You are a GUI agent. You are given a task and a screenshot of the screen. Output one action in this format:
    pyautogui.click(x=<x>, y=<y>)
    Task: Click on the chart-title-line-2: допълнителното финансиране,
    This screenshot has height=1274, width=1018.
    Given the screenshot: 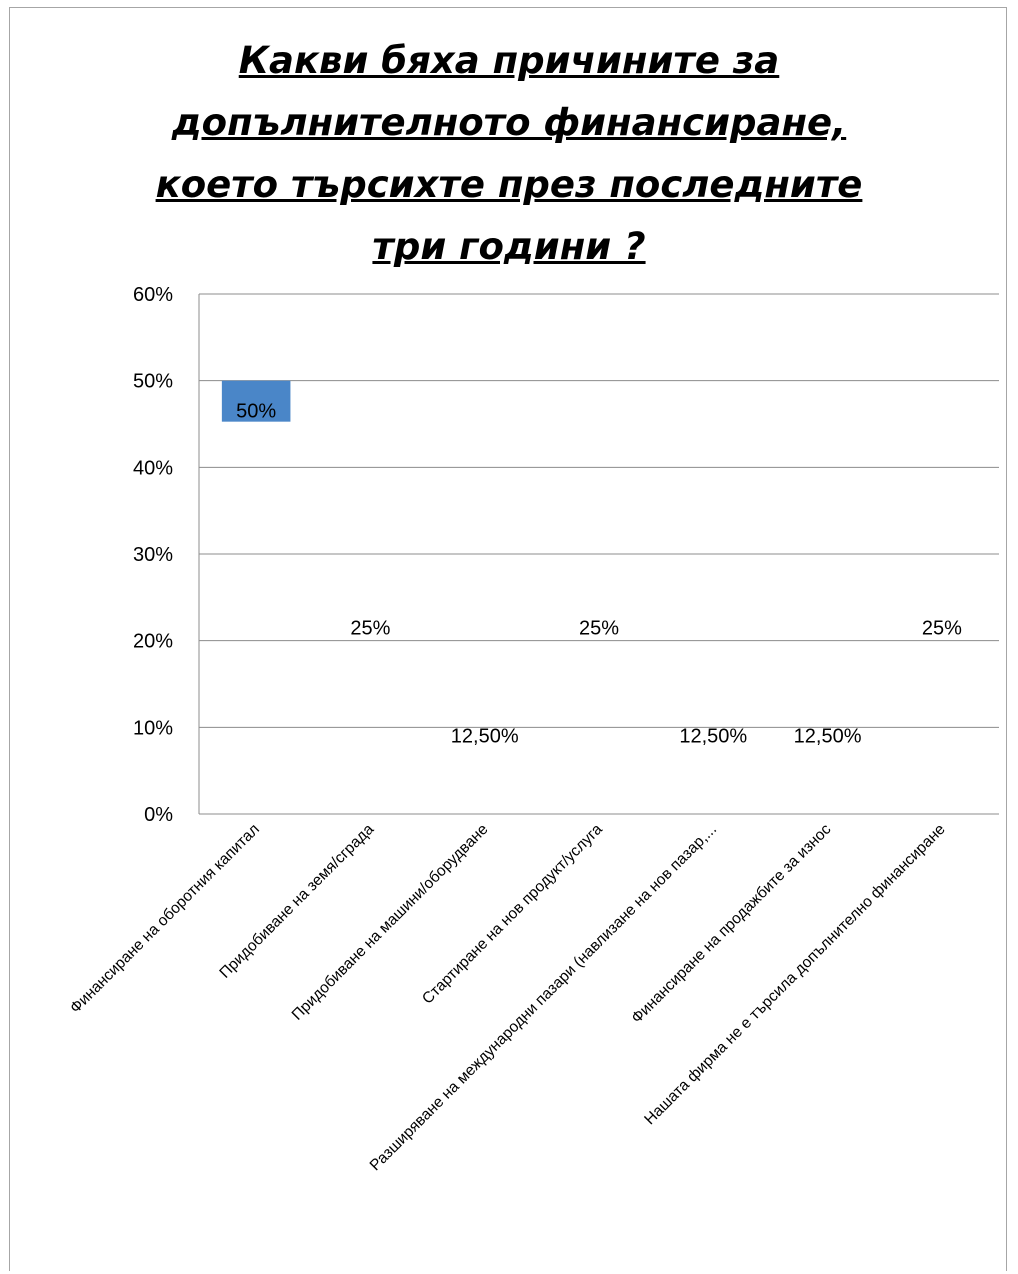 What is the action you would take?
    pyautogui.click(x=509, y=122)
    